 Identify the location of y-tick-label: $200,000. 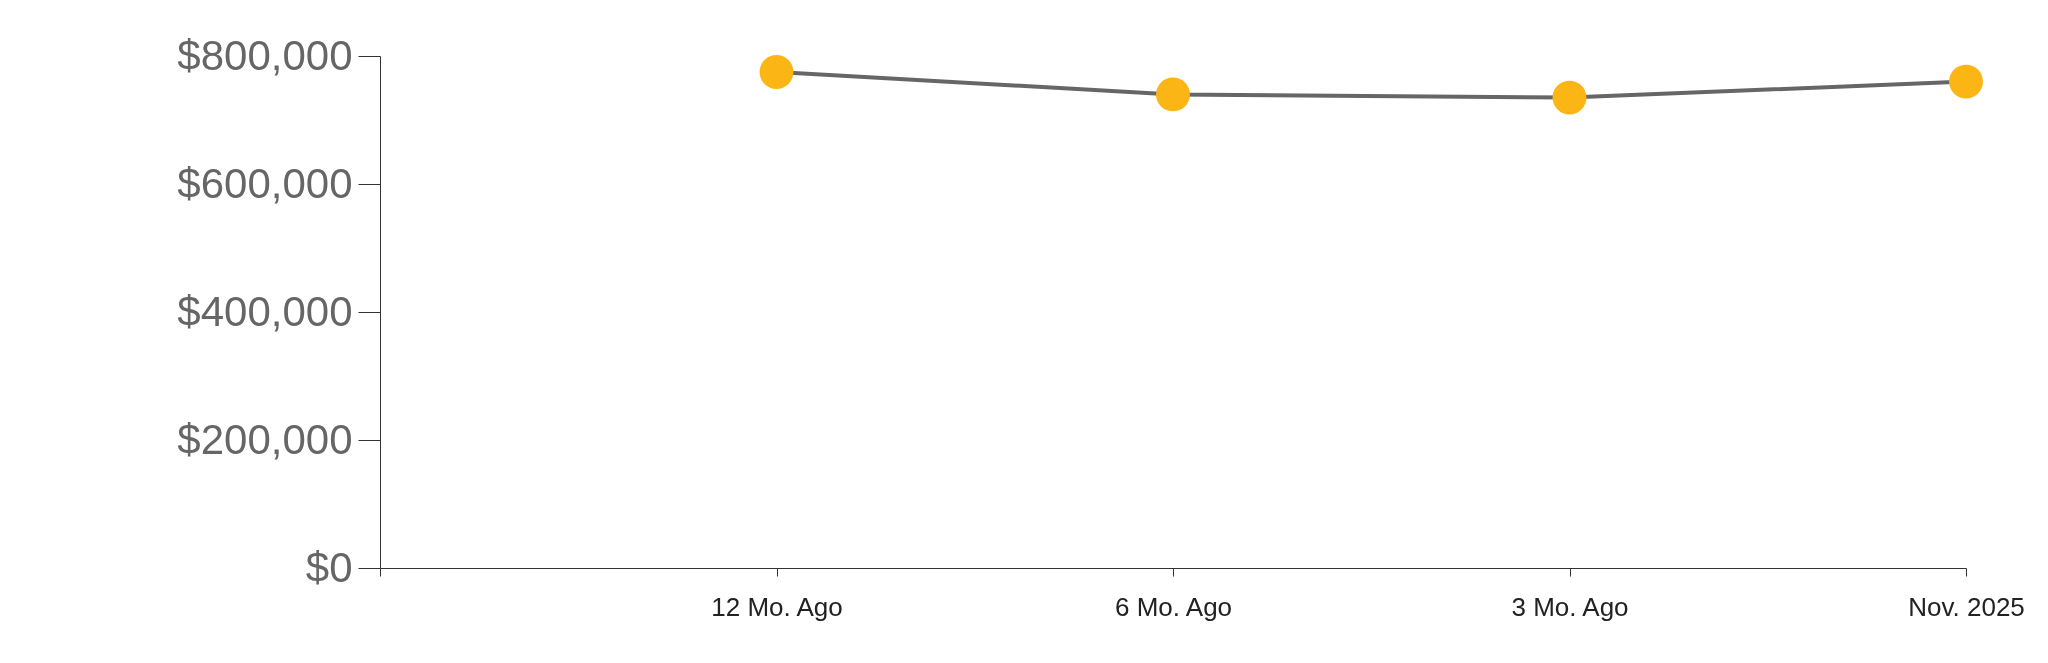
(265, 439).